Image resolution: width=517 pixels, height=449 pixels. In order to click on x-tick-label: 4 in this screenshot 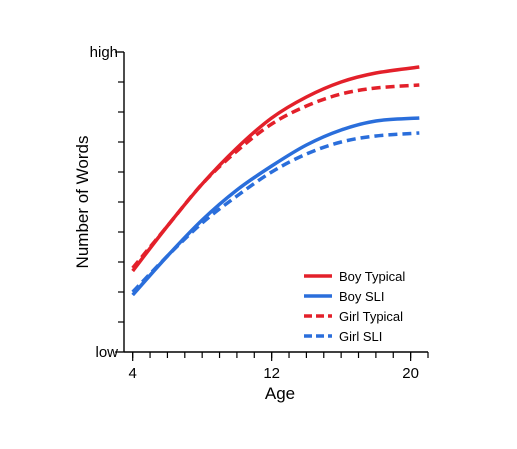, I will do `click(133, 373)`.